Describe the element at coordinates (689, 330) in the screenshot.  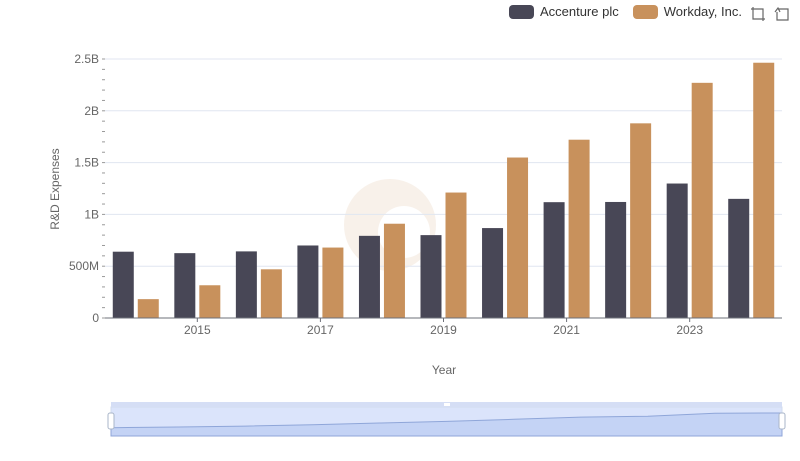
I see `x-tick-label: 2023` at that location.